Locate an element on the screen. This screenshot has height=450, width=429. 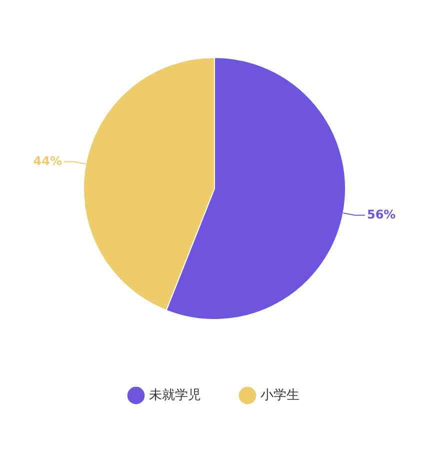
data-label: 56% is located at coordinates (381, 214).